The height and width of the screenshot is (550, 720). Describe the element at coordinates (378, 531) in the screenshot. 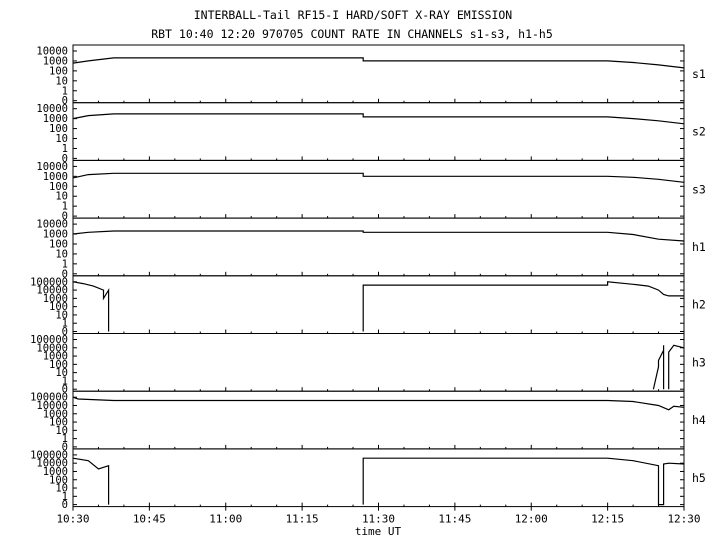

I see `x-axis-label: time UT` at that location.